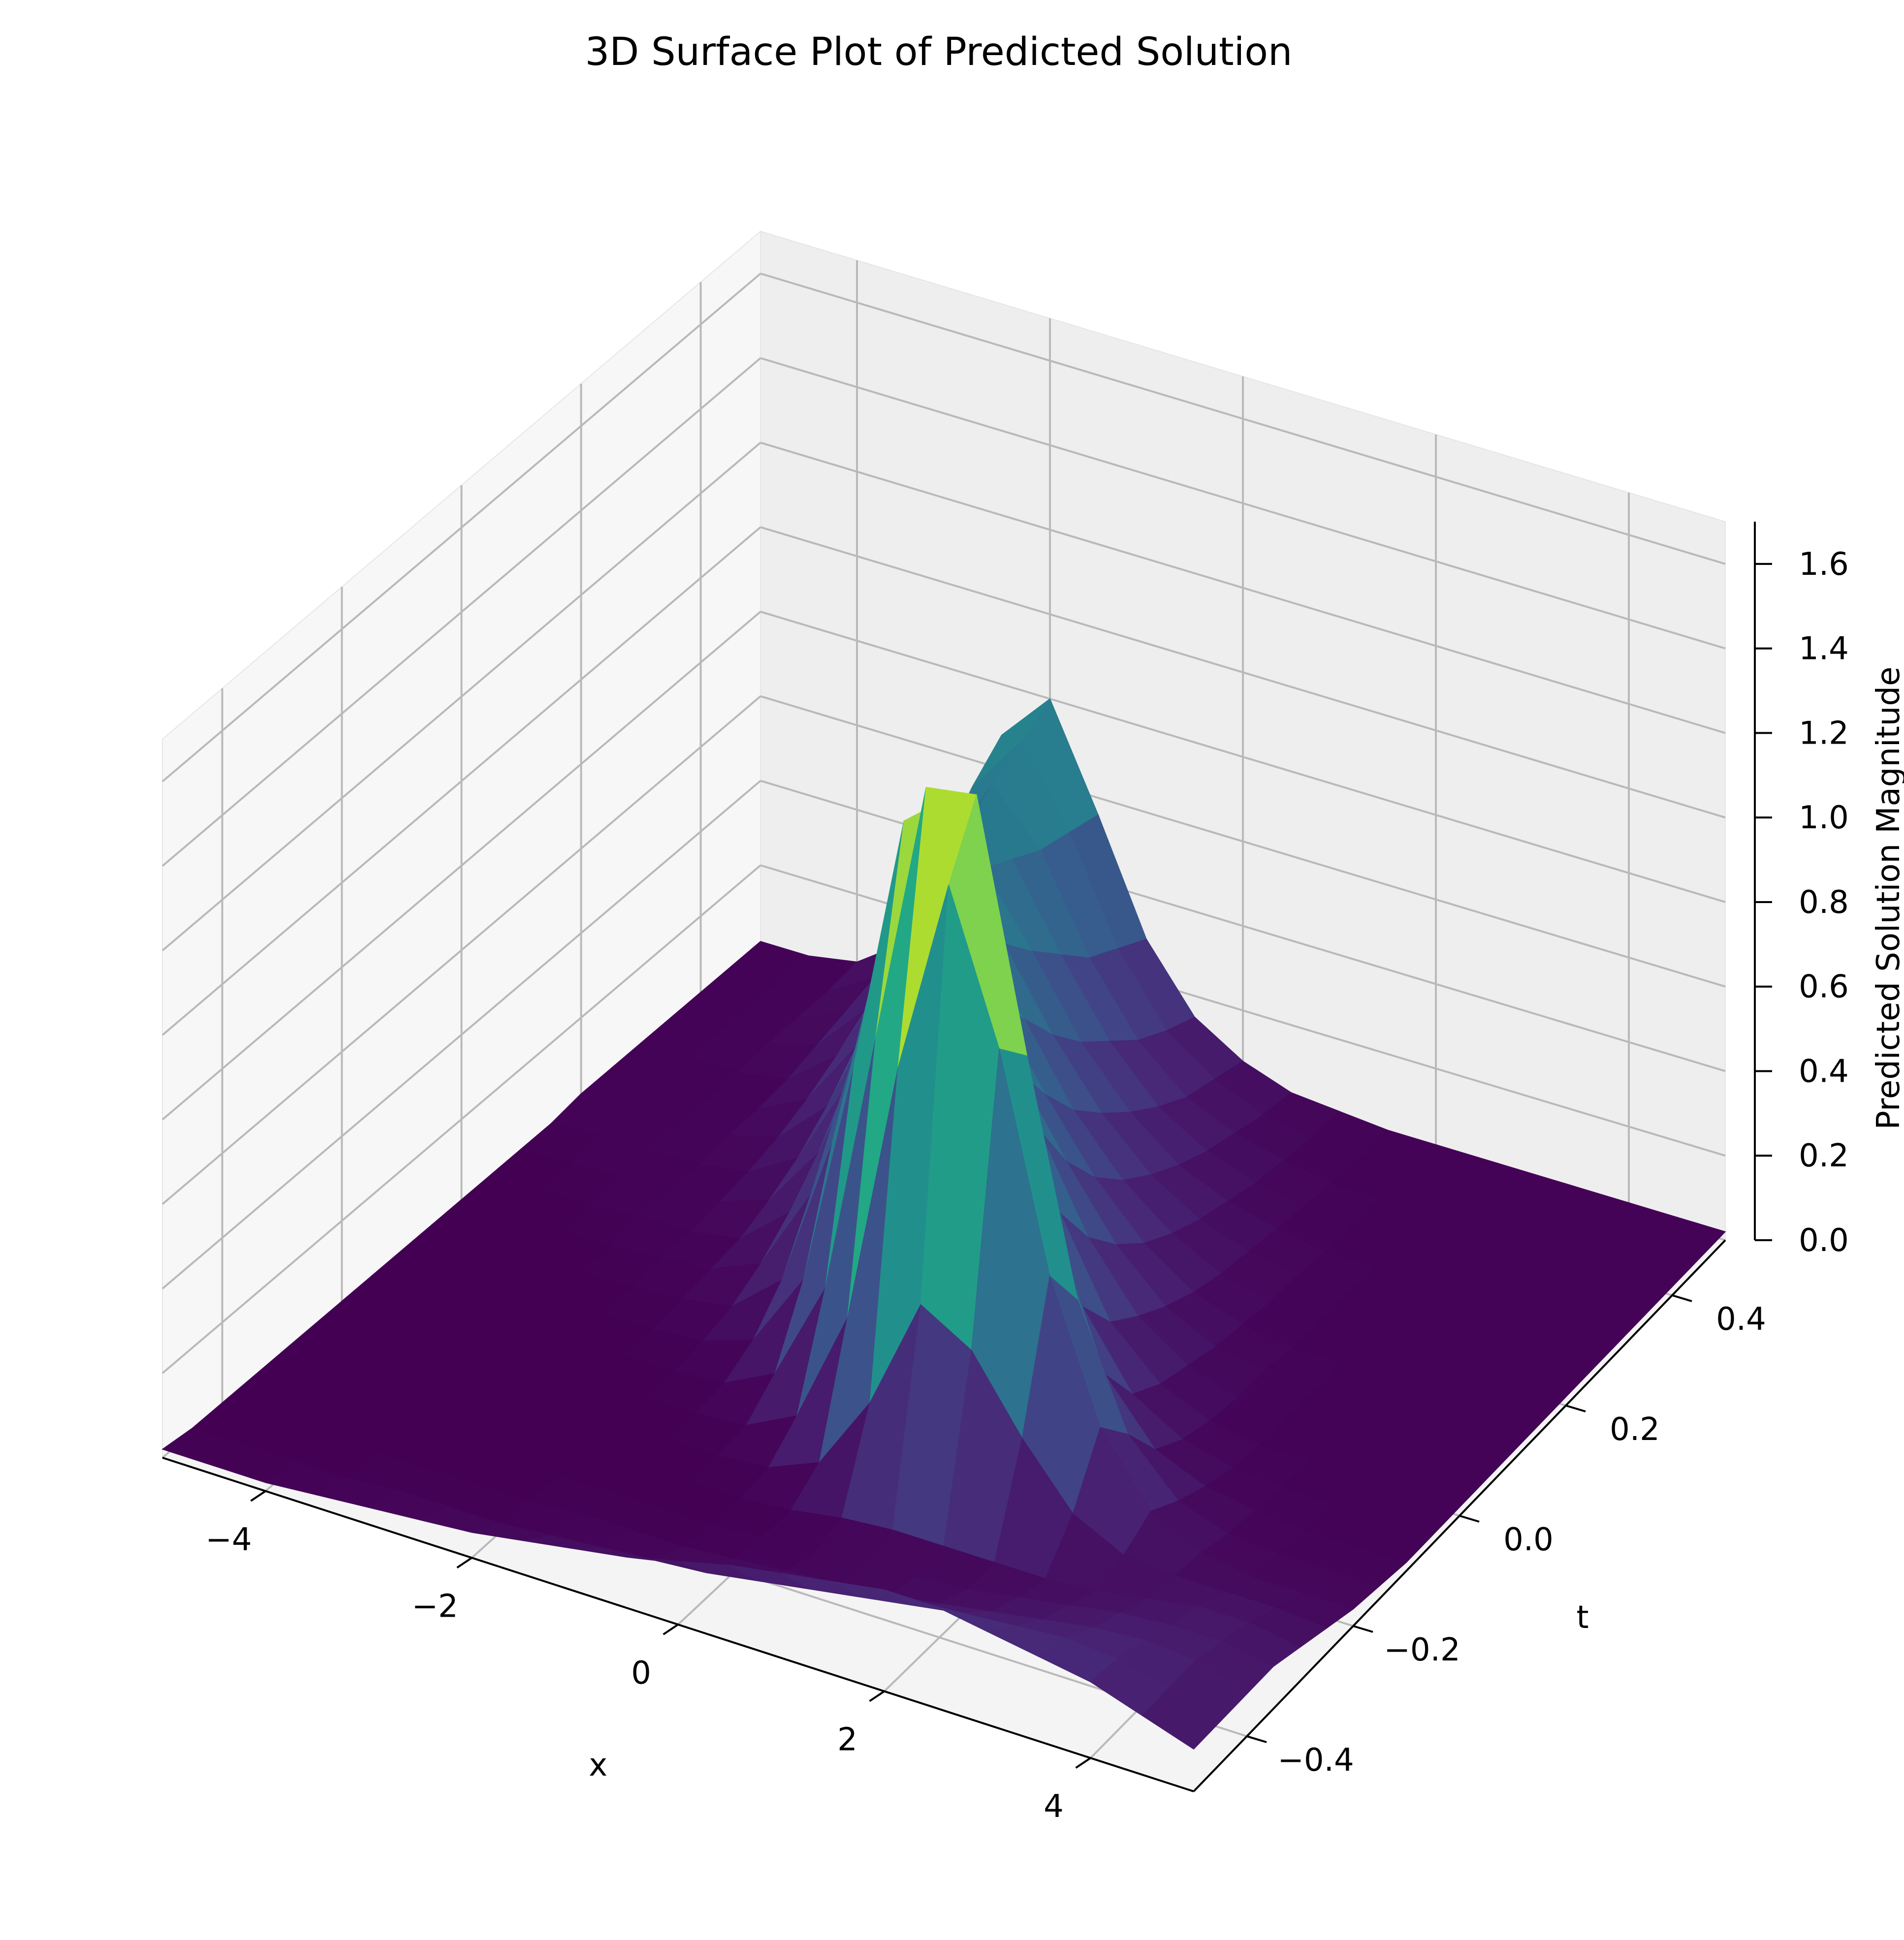 Image resolution: width=1904 pixels, height=1940 pixels. What do you see at coordinates (1824, 1156) in the screenshot?
I see `z-tick-label-1: 0.2` at bounding box center [1824, 1156].